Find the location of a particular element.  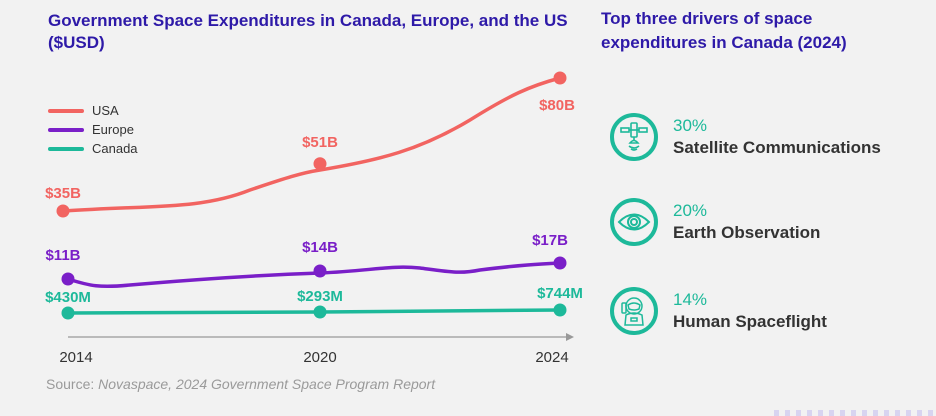

legend-item-canada: Canada is located at coordinates (93, 148).